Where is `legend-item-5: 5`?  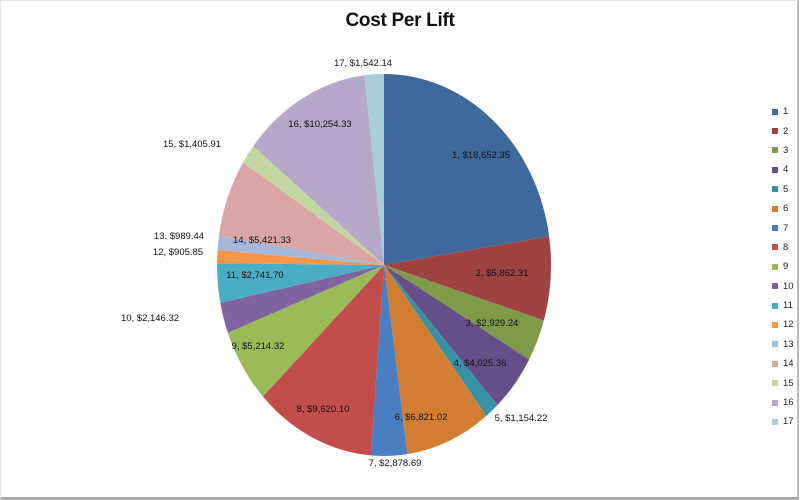
legend-item-5: 5 is located at coordinates (783, 189).